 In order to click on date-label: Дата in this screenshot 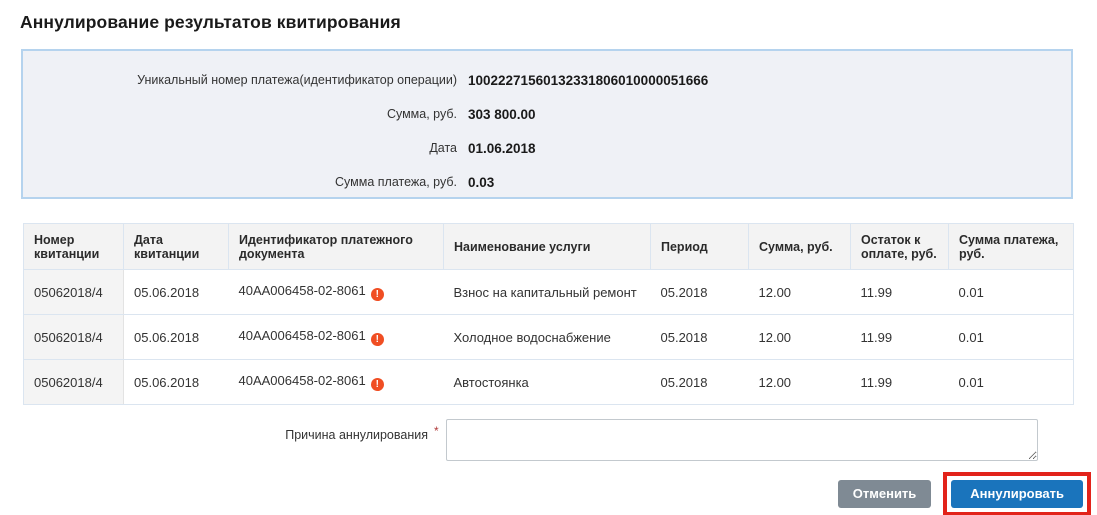, I will do `click(443, 148)`.